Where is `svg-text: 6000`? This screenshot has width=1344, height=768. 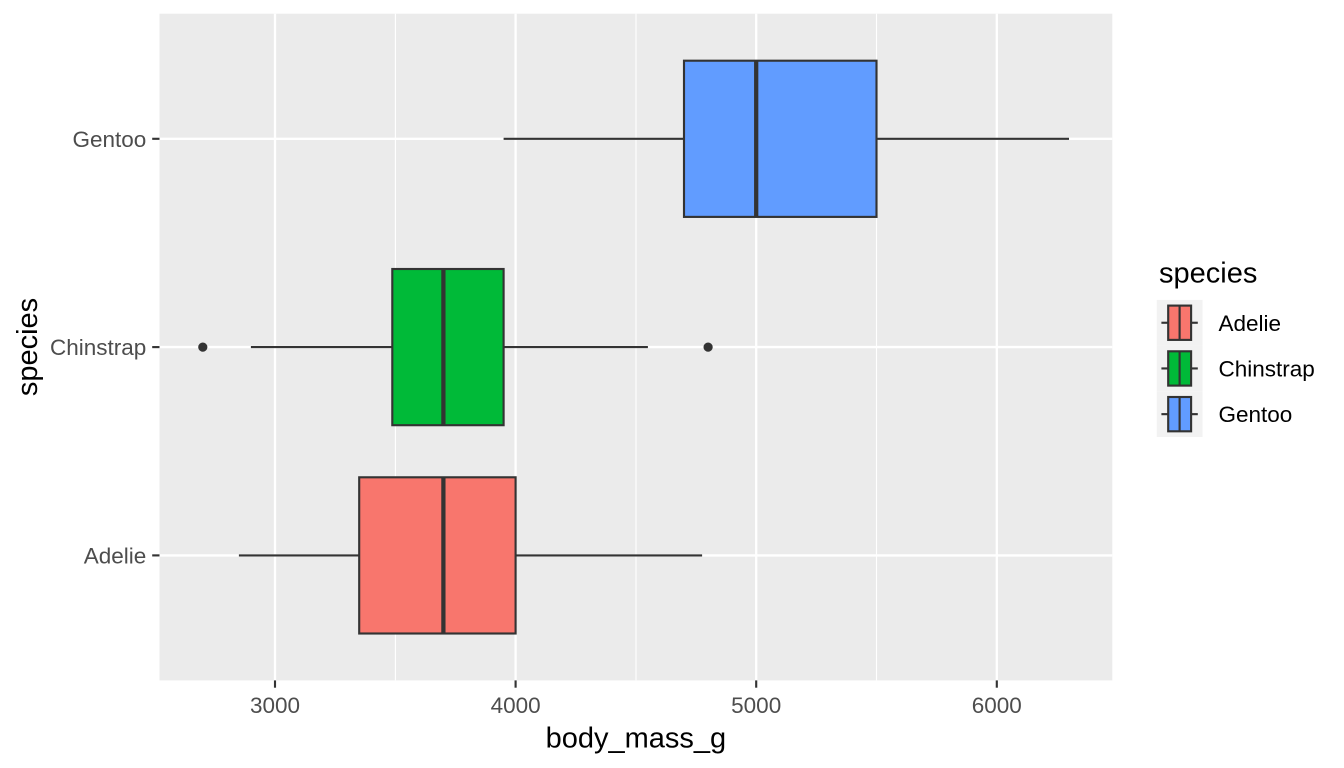
svg-text: 6000 is located at coordinates (997, 705).